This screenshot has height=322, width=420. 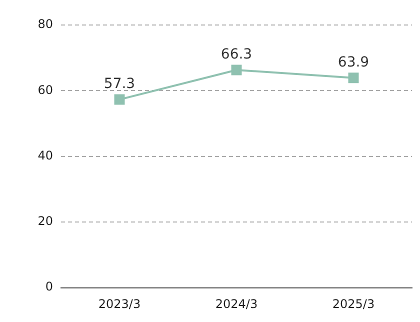 What do you see at coordinates (354, 62) in the screenshot?
I see `data-label: 63.9` at bounding box center [354, 62].